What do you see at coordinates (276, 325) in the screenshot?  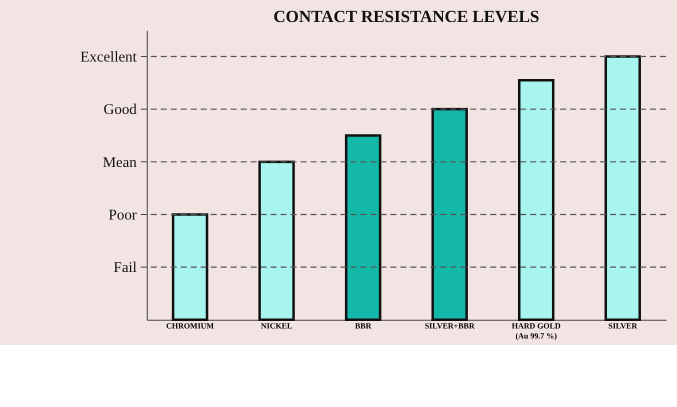 I see `x-tick-label: NICKEL` at bounding box center [276, 325].